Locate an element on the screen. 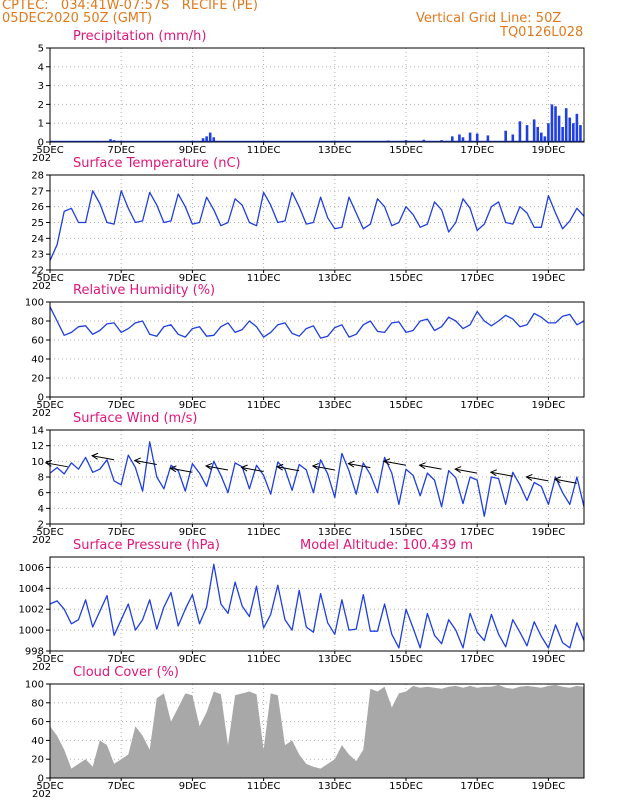 The width and height of the screenshot is (618, 800). chart-2-xtick-label: 13DEC is located at coordinates (335, 405).